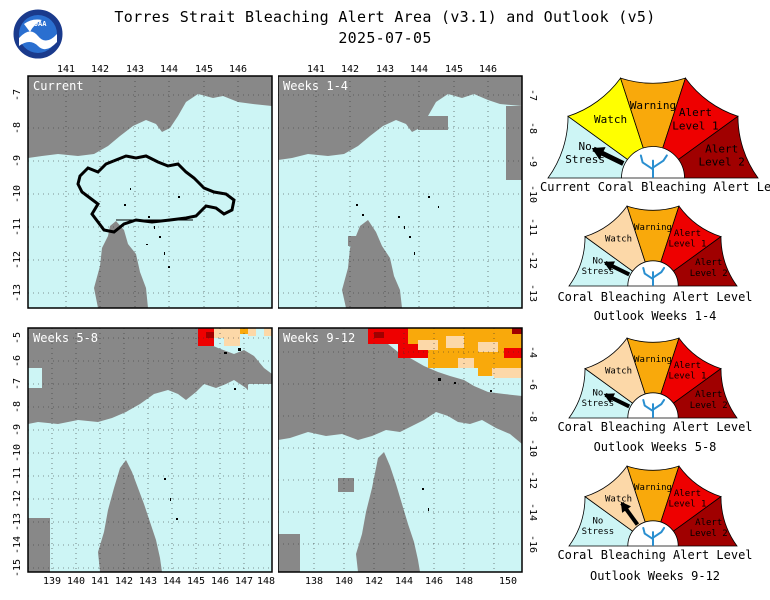  Describe the element at coordinates (419, 69) in the screenshot. I see `lon-tick: 144` at that location.